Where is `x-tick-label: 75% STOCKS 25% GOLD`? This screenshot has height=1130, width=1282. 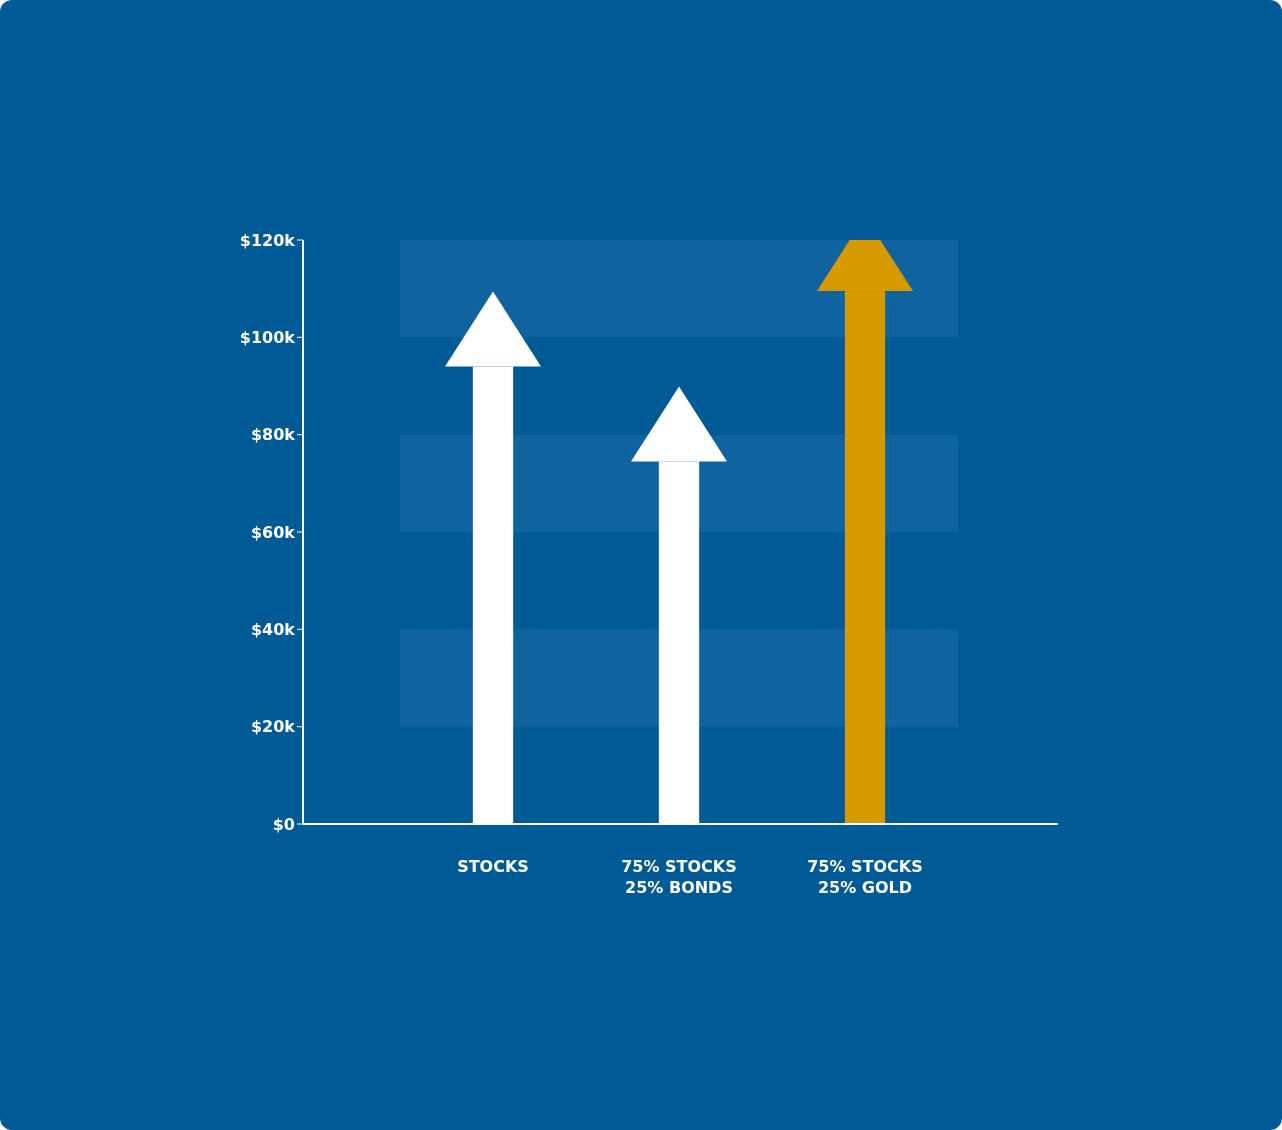
x-tick-label: 75% STOCKS 25% GOLD is located at coordinates (865, 877).